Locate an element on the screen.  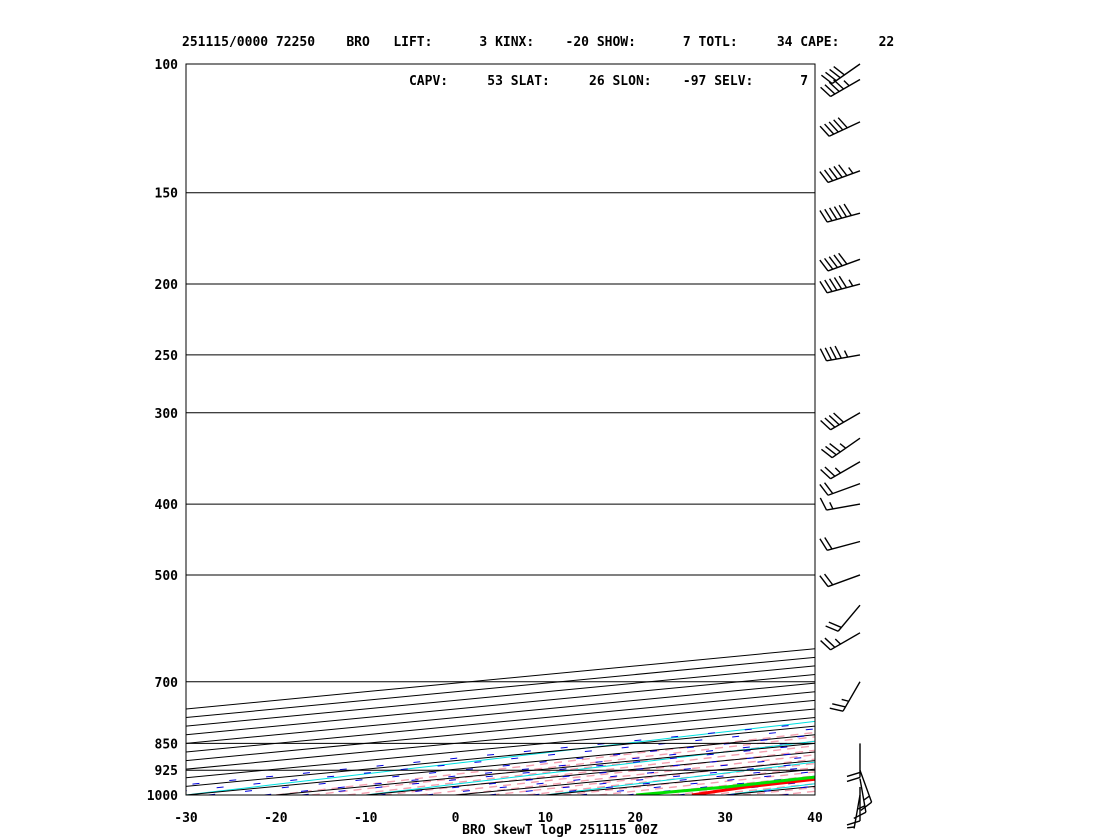
temperature-tick-label: -30 is located at coordinates (186, 818).